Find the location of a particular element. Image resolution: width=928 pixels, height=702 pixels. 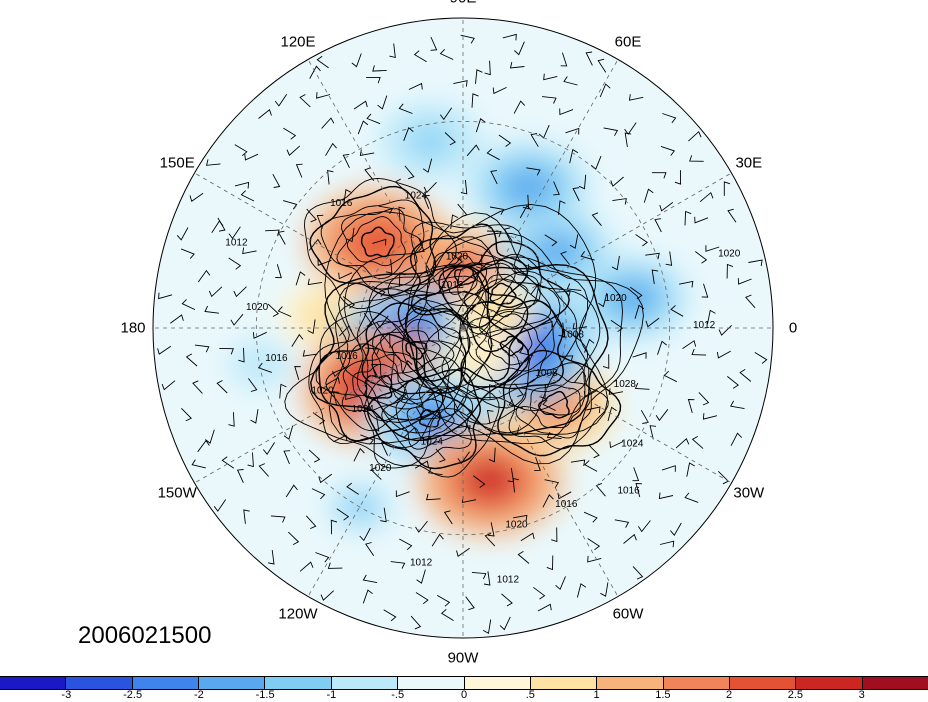

anomaly-patch is located at coordinates (555, 250).